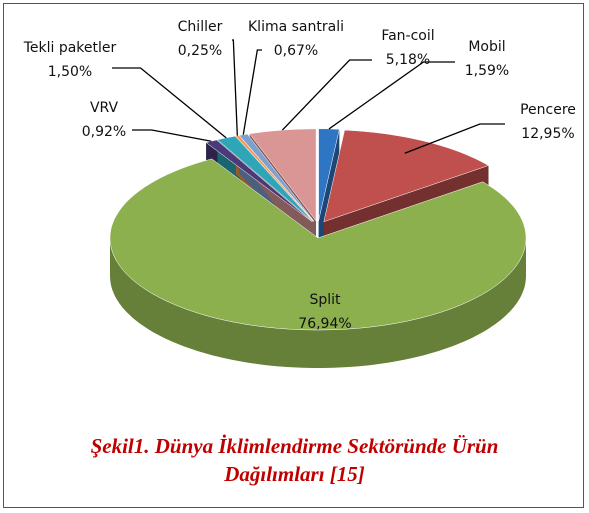 The width and height of the screenshot is (589, 513). Describe the element at coordinates (70, 72) in the screenshot. I see `value-label: 1,50%` at that location.